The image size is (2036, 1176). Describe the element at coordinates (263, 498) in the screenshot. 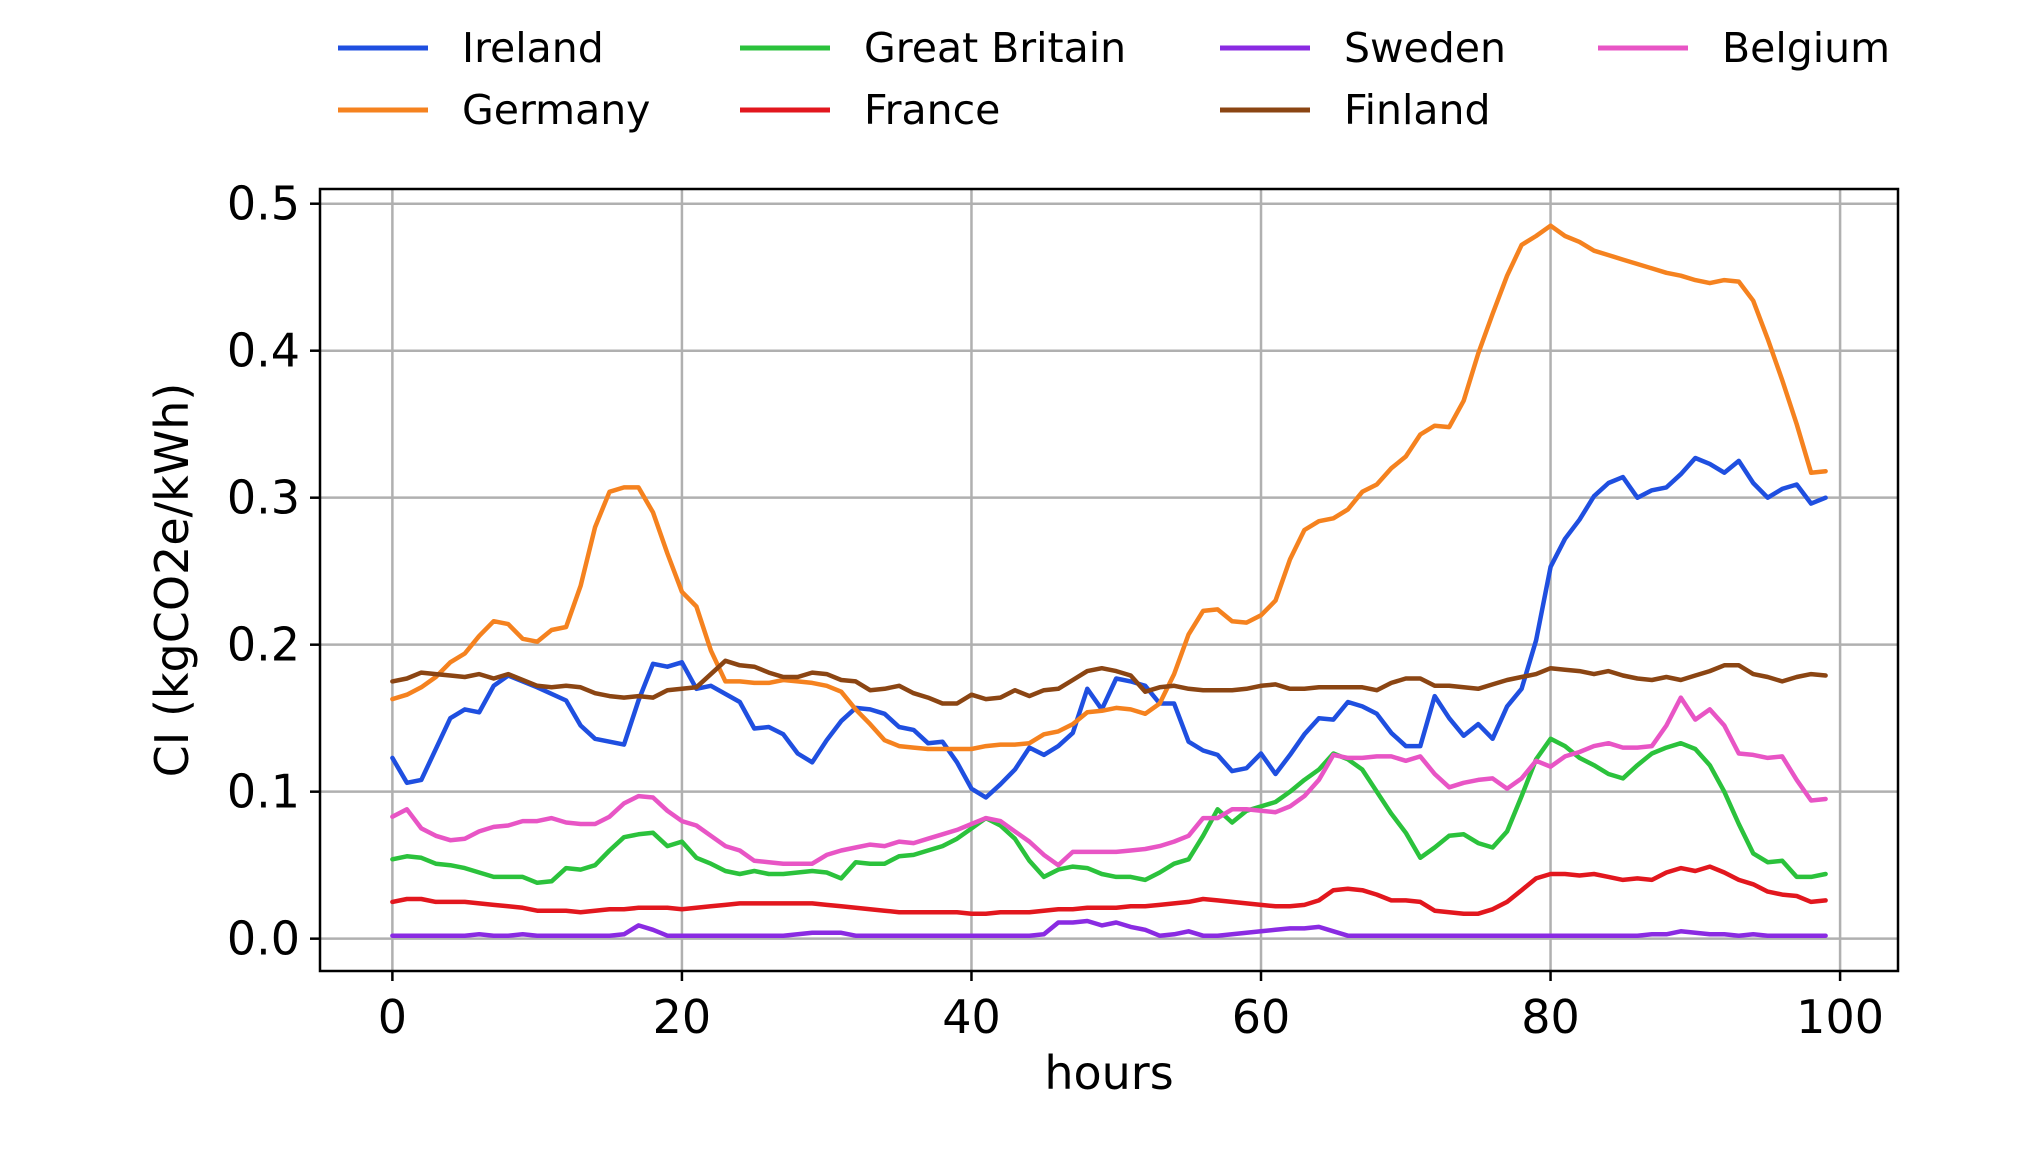

I see `y-tick-label: 0.3` at that location.